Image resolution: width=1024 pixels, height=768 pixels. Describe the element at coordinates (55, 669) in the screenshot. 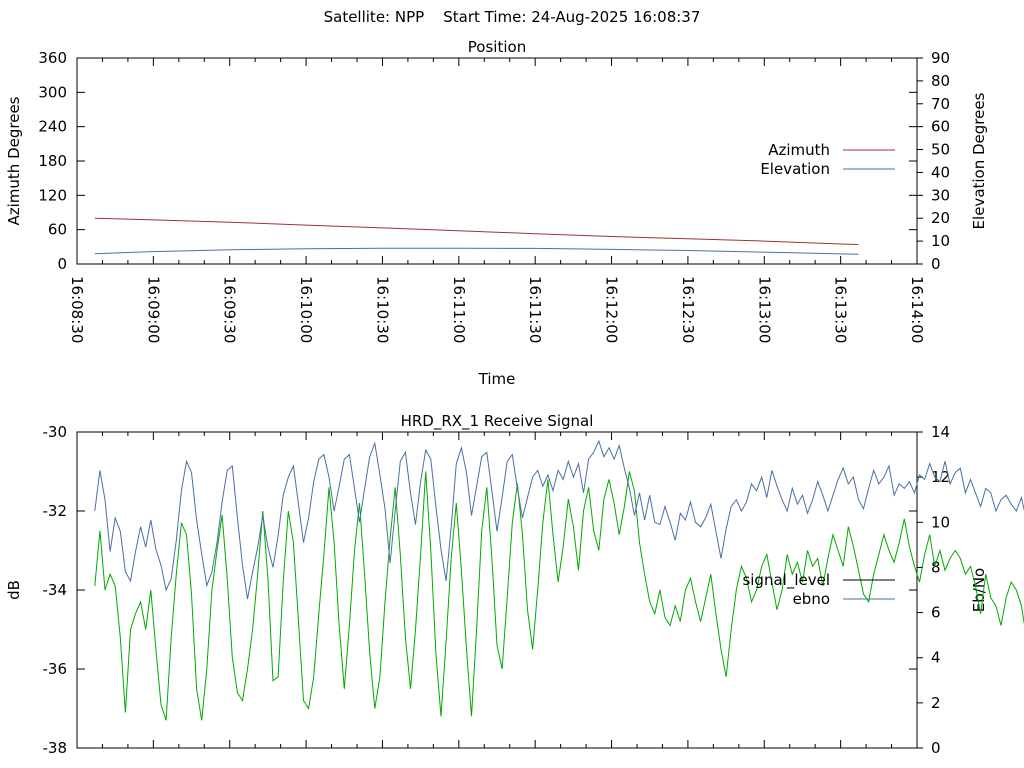

I see `y-tick-label: -36` at that location.